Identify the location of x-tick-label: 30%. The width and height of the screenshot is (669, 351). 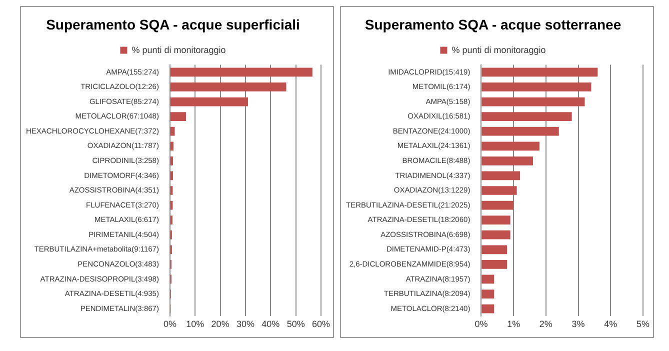
(245, 324).